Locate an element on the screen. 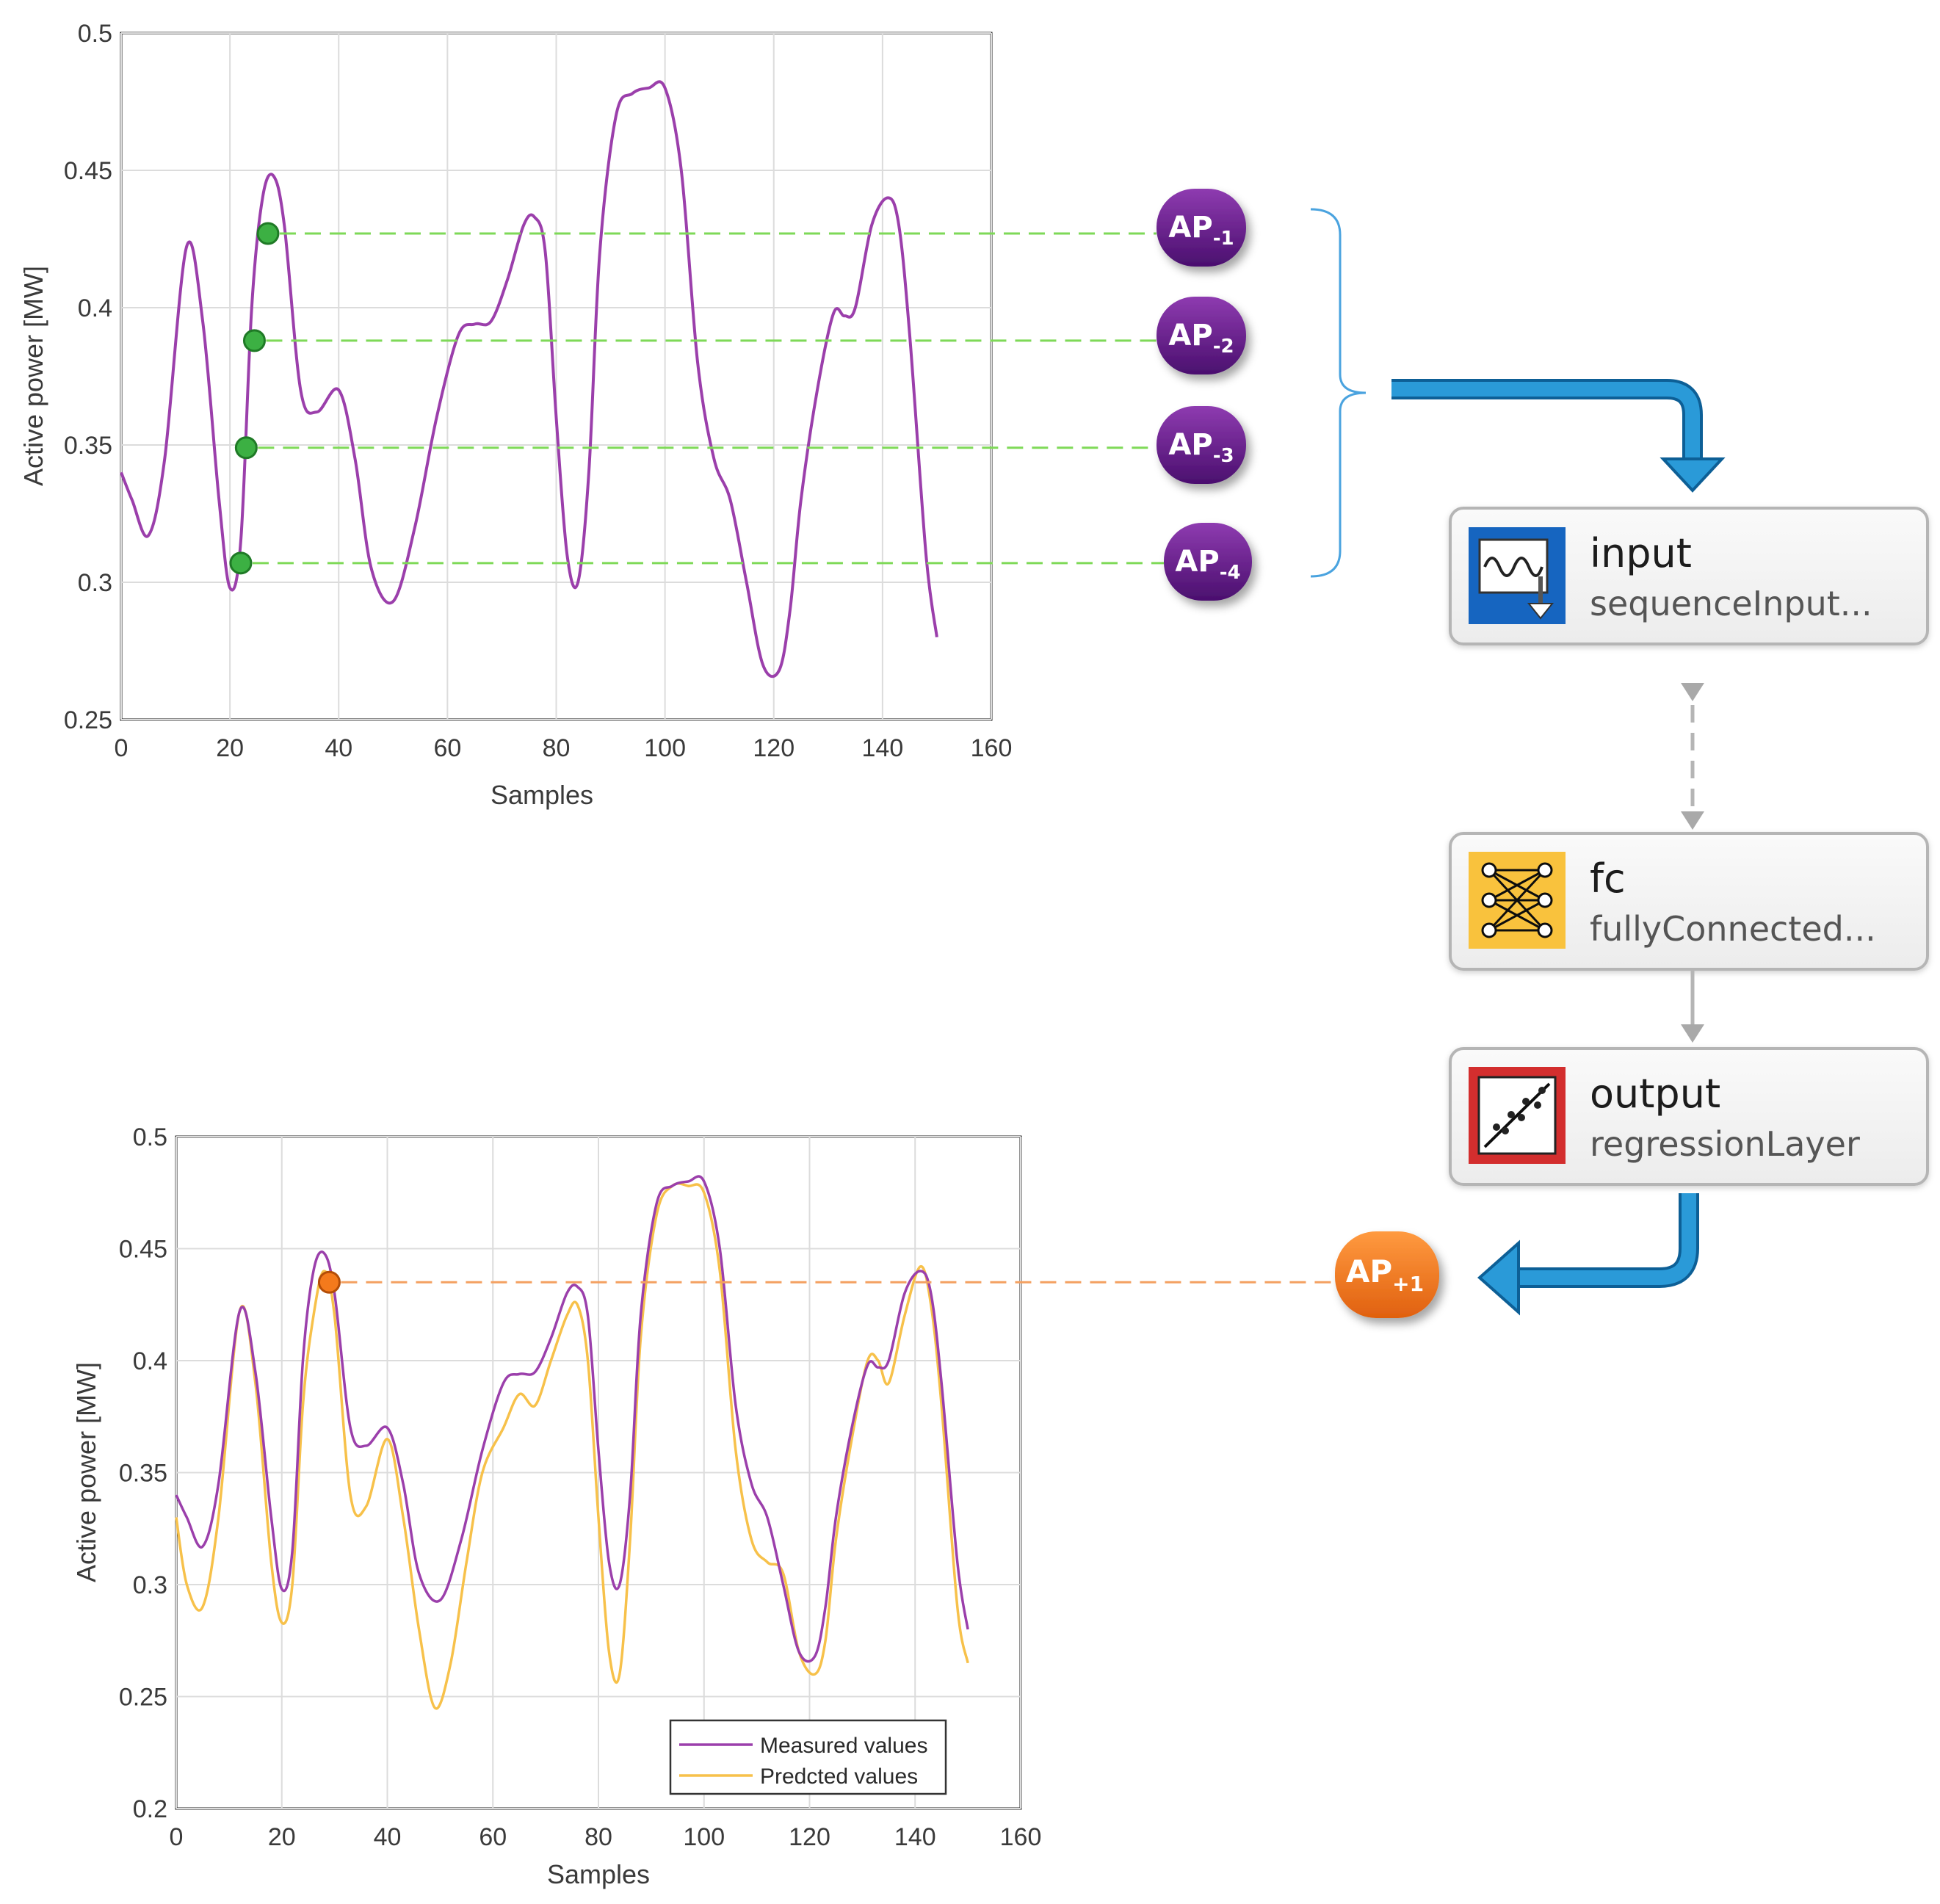 This screenshot has width=1940, height=1904. ap-minus-1-base: AP is located at coordinates (1190, 228).